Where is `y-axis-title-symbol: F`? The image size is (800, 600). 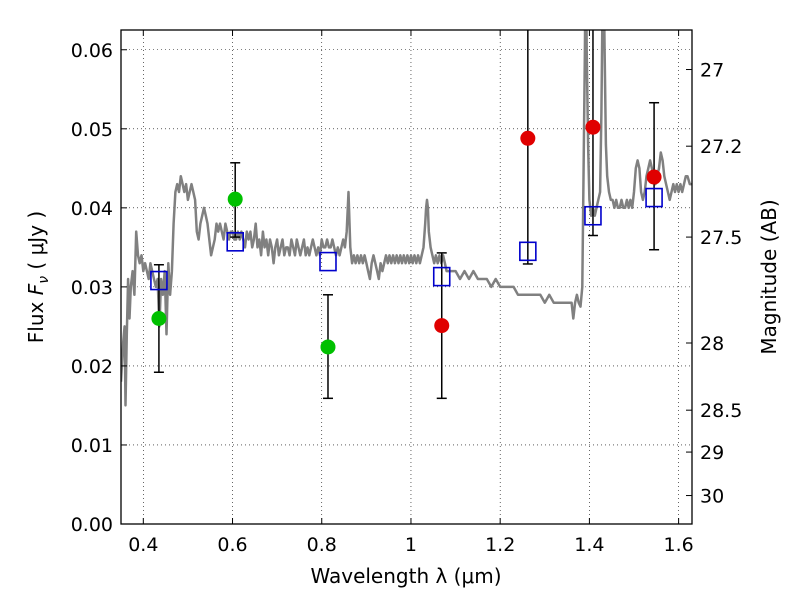
y-axis-title-symbol: F is located at coordinates (36, 289).